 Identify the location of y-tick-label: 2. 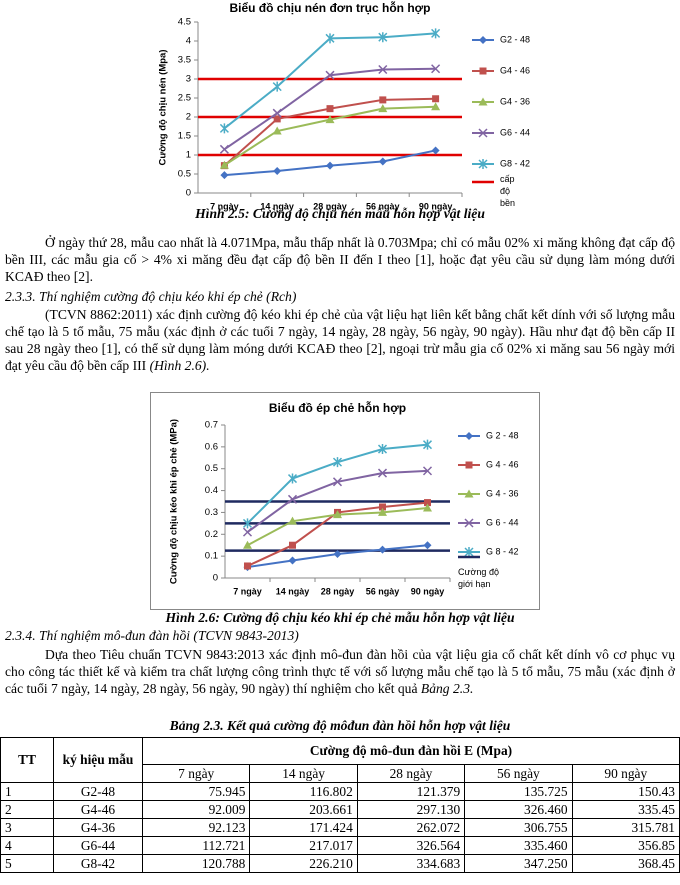
(188, 117).